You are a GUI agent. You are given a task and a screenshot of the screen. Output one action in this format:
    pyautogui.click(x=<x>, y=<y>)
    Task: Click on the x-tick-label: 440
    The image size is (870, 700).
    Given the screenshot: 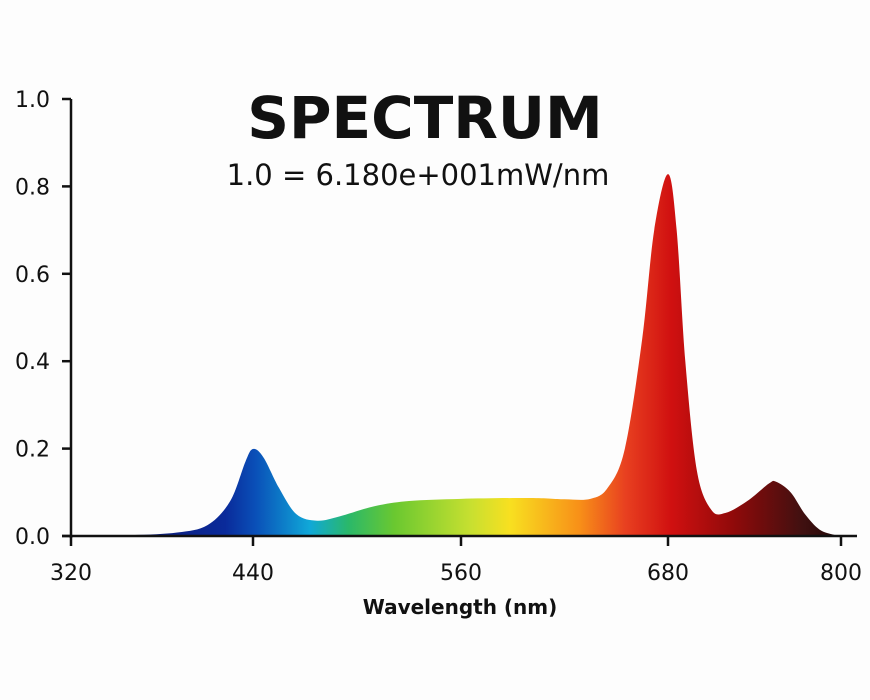 What is the action you would take?
    pyautogui.click(x=253, y=573)
    